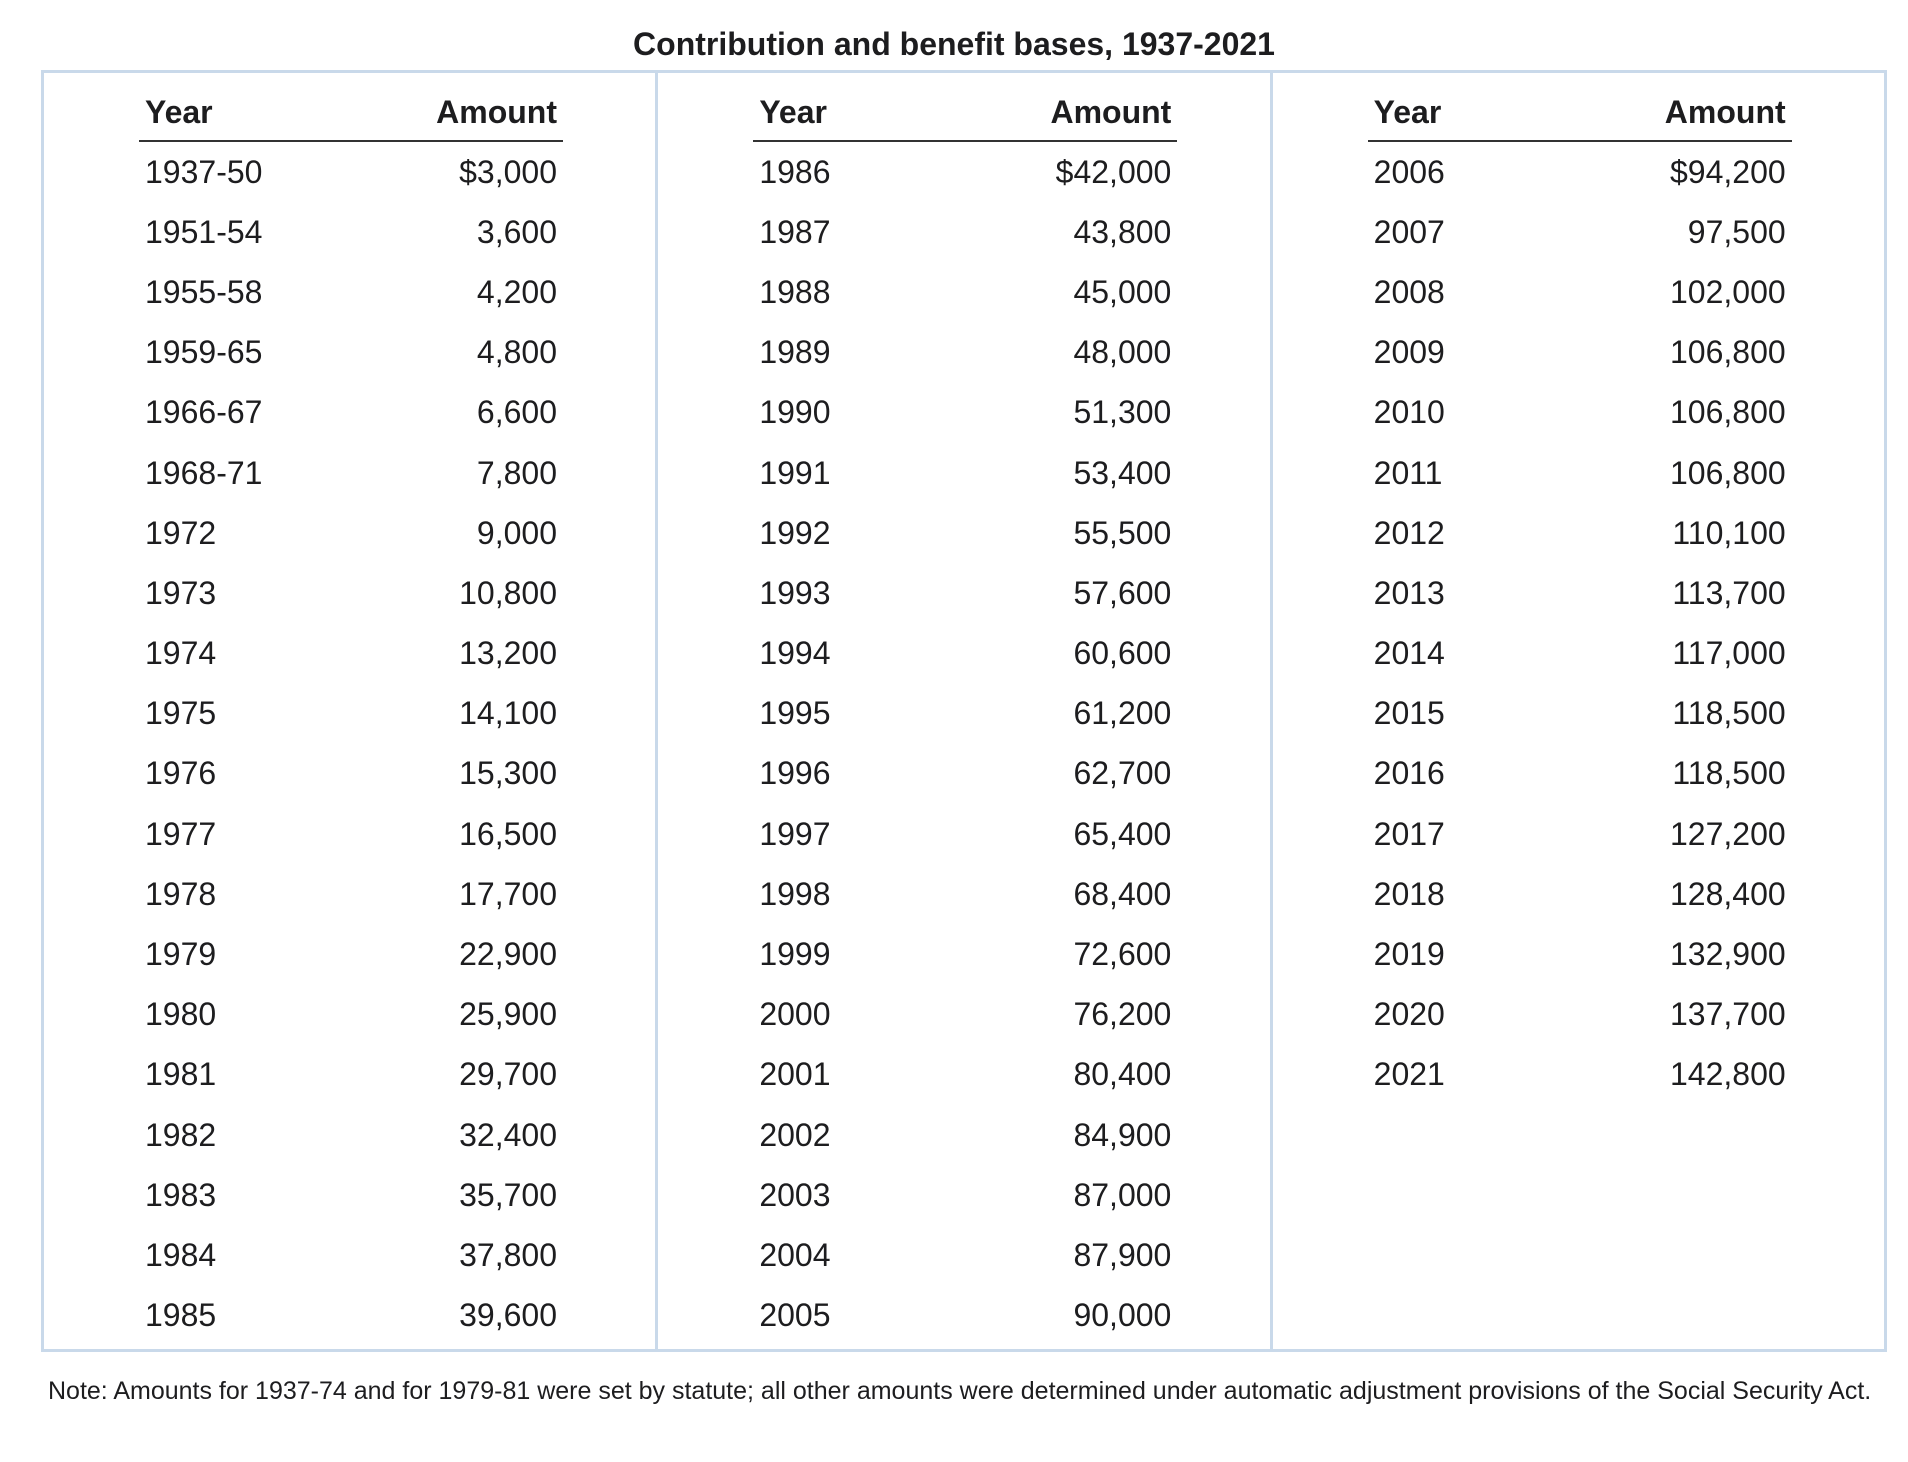  What do you see at coordinates (795, 412) in the screenshot?
I see `year-cell: 1990` at bounding box center [795, 412].